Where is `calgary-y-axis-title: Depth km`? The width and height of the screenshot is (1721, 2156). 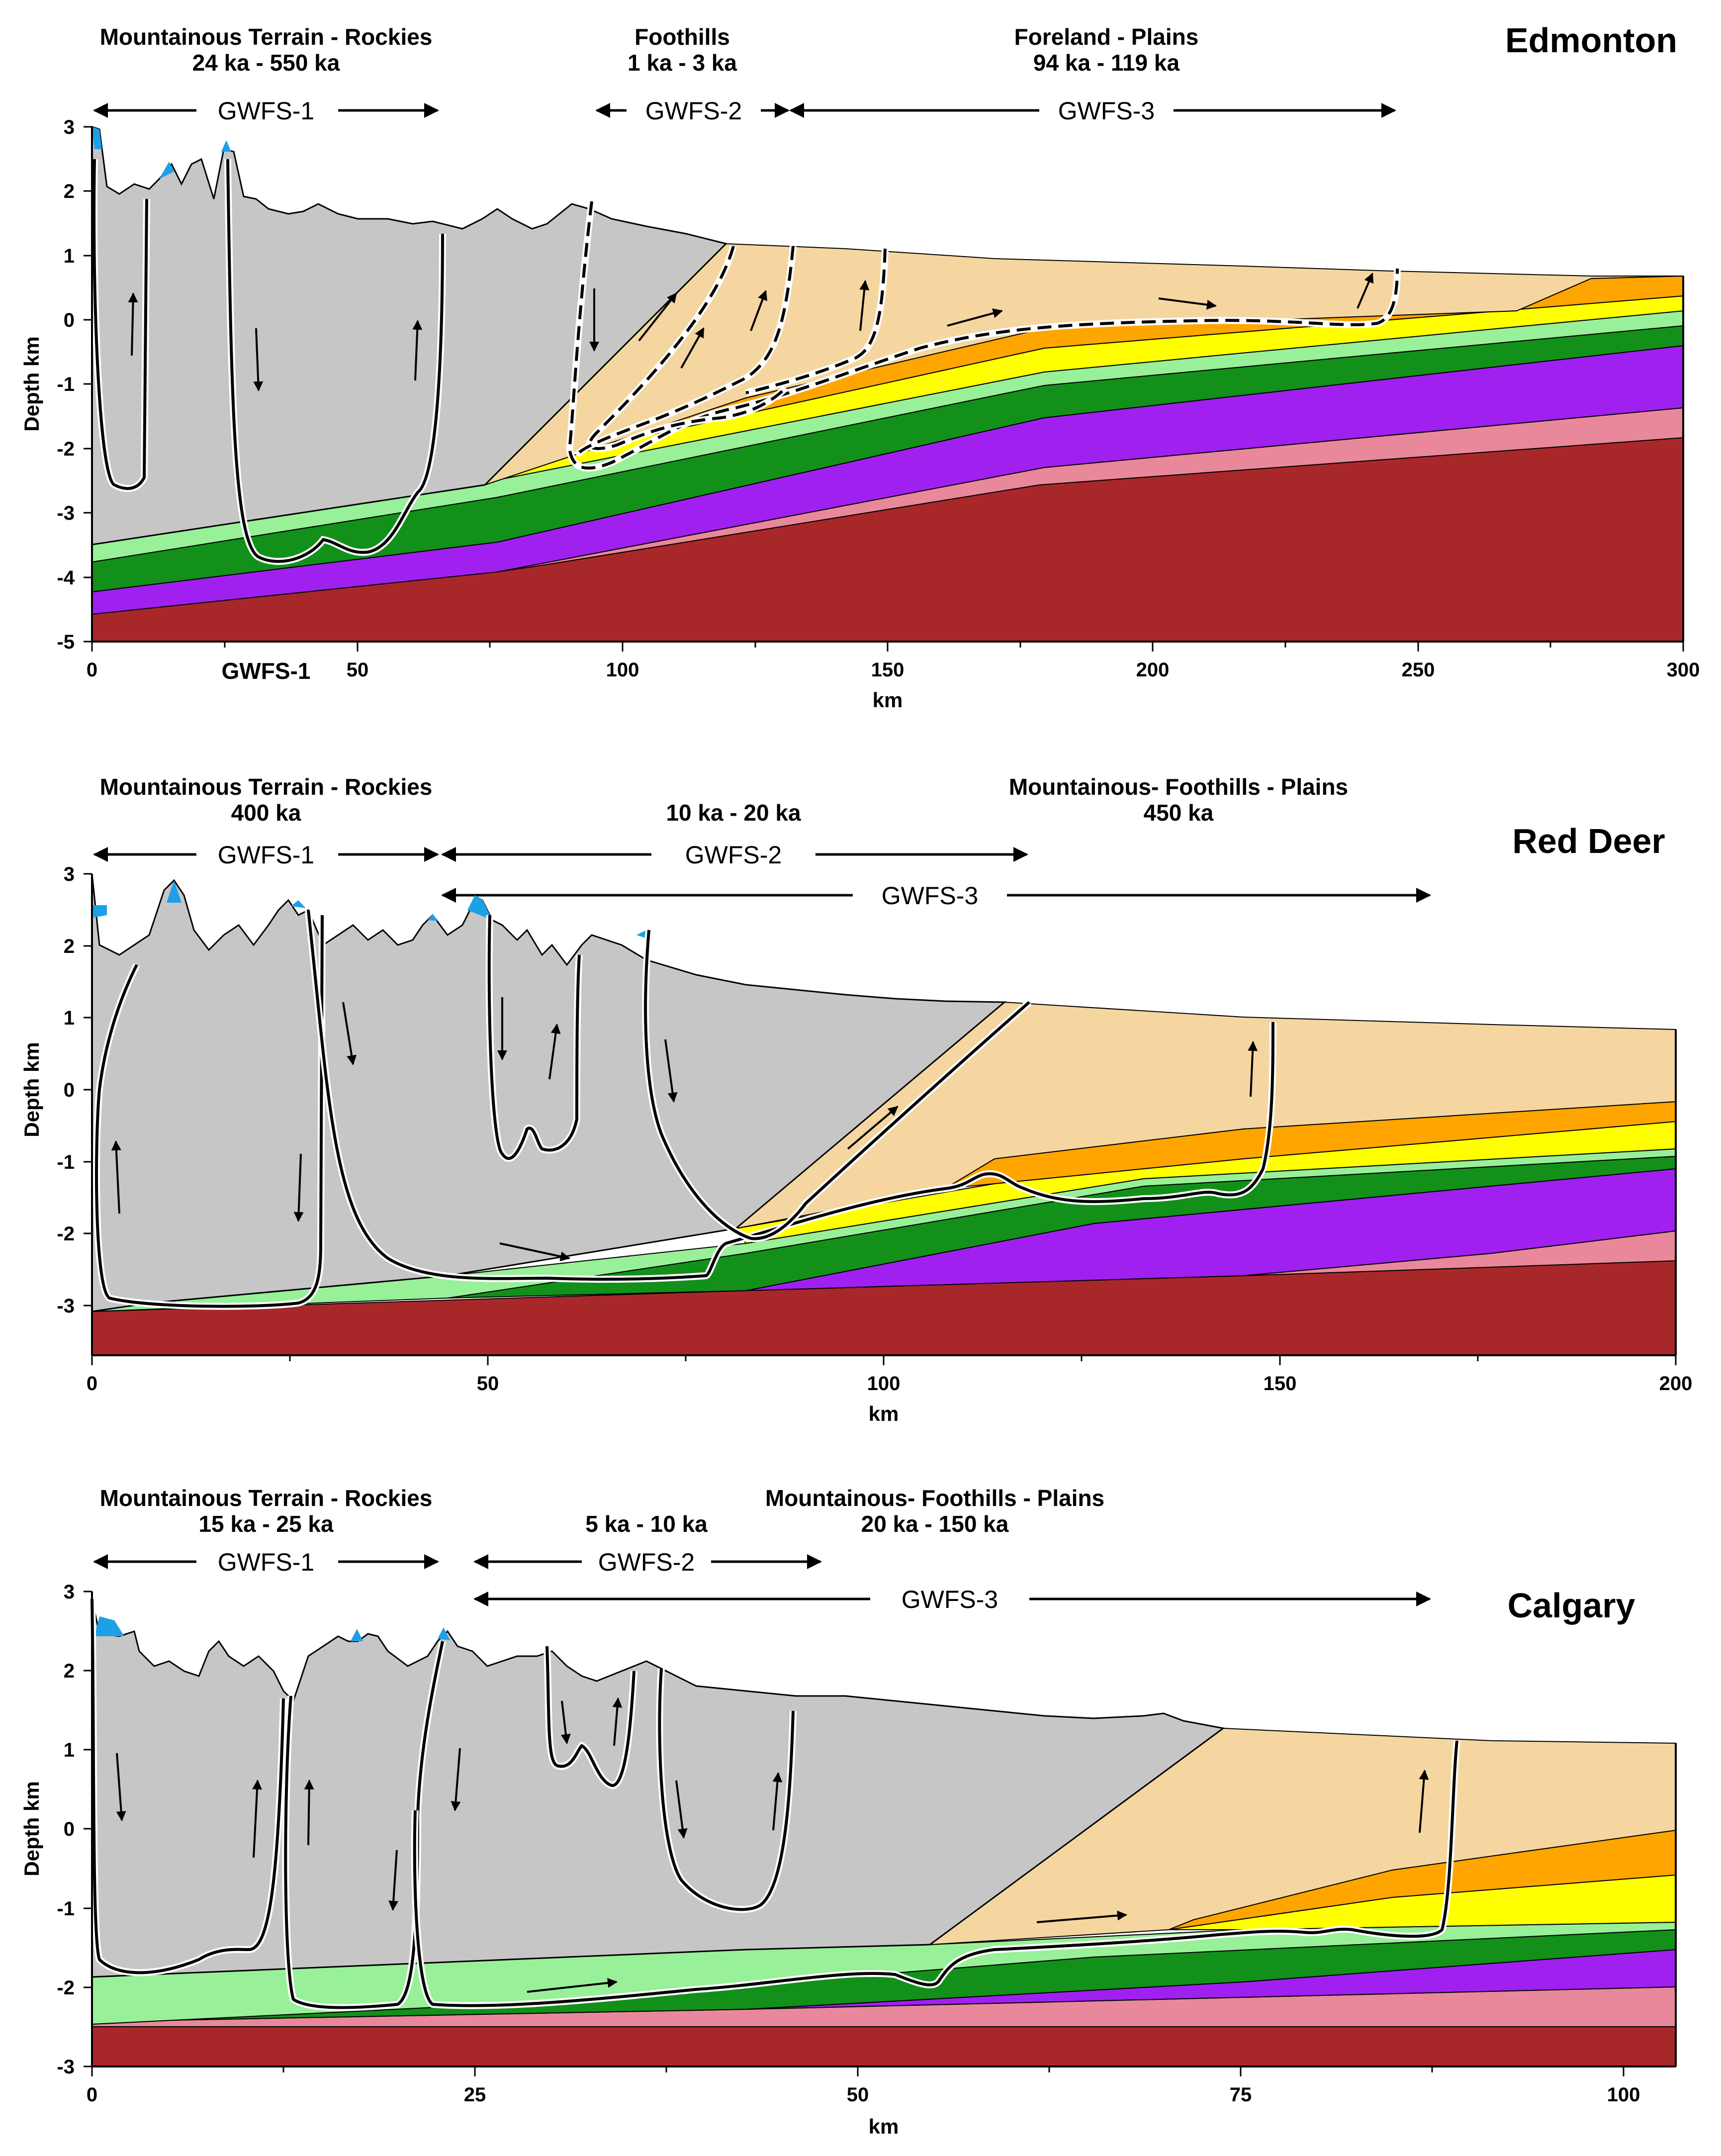
calgary-y-axis-title: Depth km is located at coordinates (31, 1829).